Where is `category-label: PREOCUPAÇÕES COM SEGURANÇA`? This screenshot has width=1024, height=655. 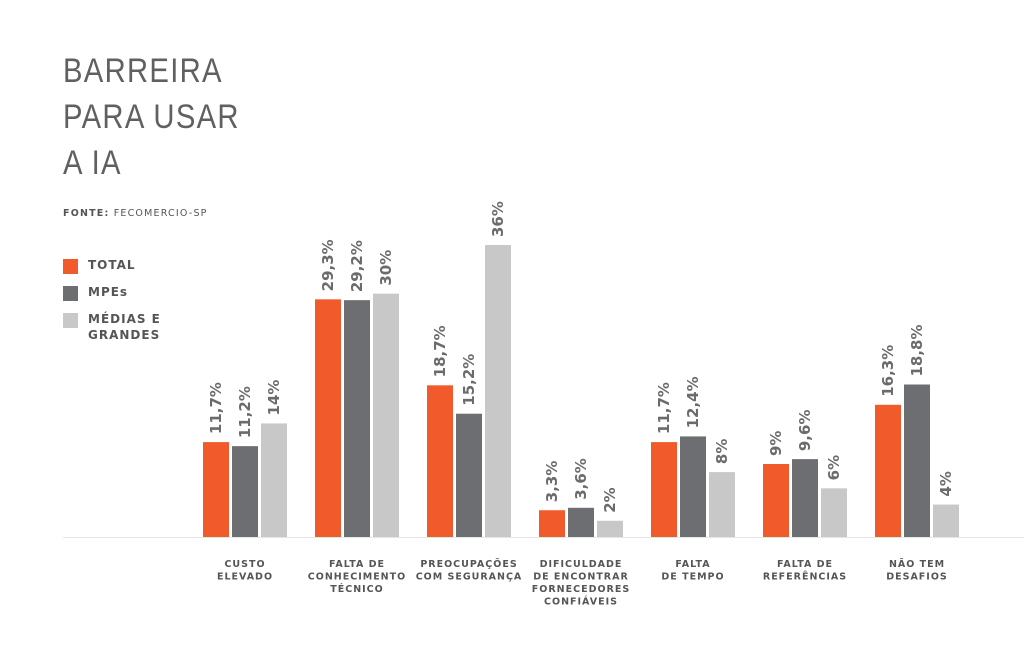
category-label: PREOCUPAÇÕES COM SEGURANÇA is located at coordinates (469, 570).